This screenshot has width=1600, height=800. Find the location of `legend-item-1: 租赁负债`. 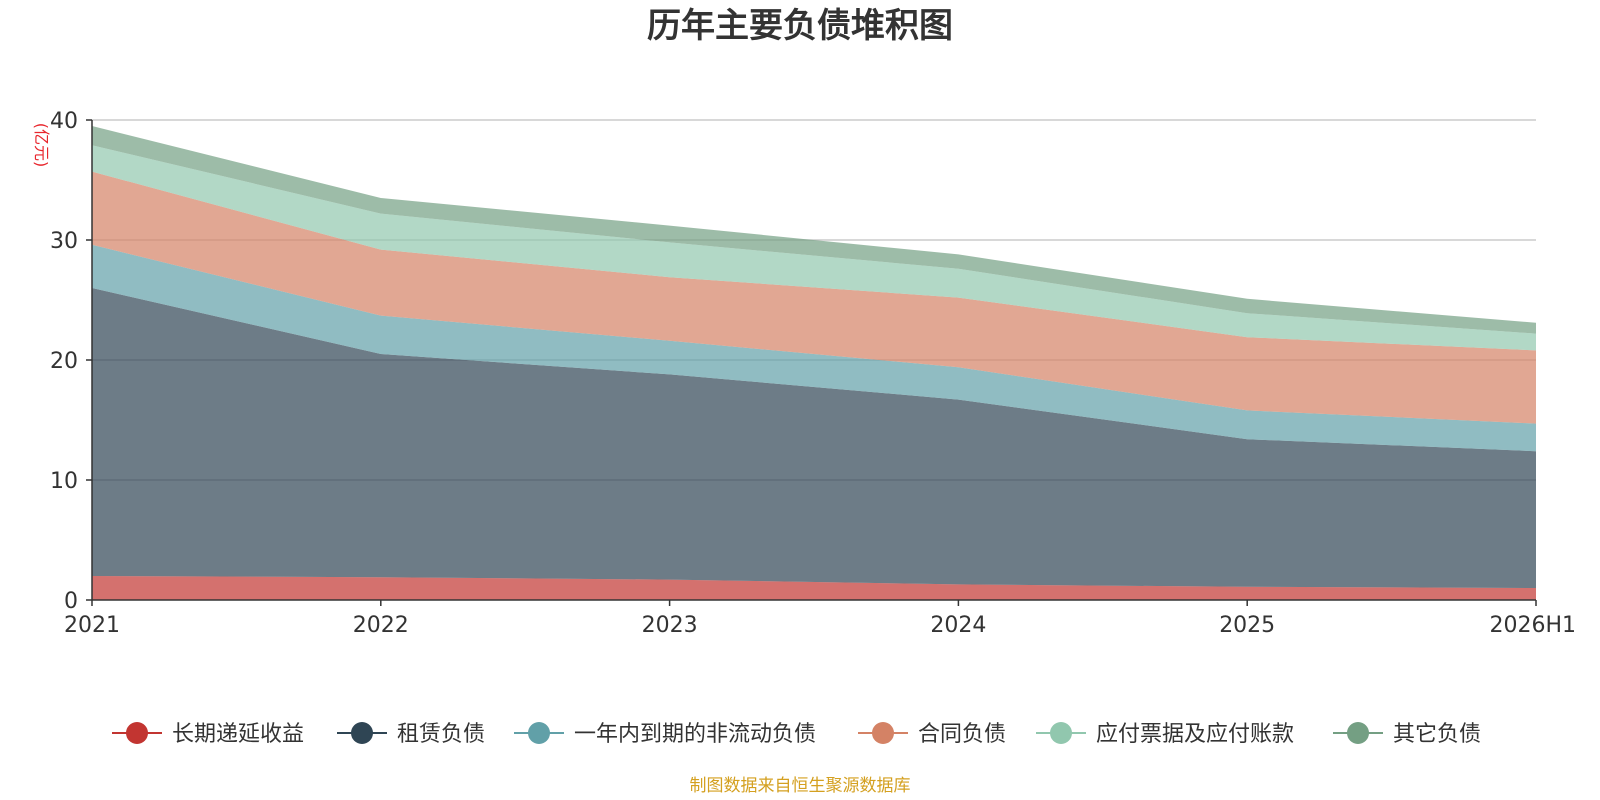

legend-item-1: 租赁负债 is located at coordinates (411, 734).